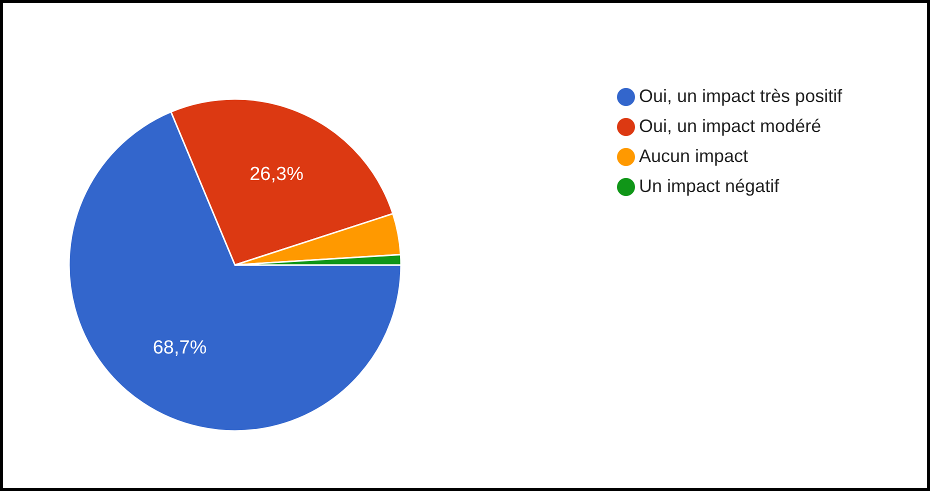 The height and width of the screenshot is (491, 930). What do you see at coordinates (730, 126) in the screenshot?
I see `legend-label: Oui, un impact modéré` at bounding box center [730, 126].